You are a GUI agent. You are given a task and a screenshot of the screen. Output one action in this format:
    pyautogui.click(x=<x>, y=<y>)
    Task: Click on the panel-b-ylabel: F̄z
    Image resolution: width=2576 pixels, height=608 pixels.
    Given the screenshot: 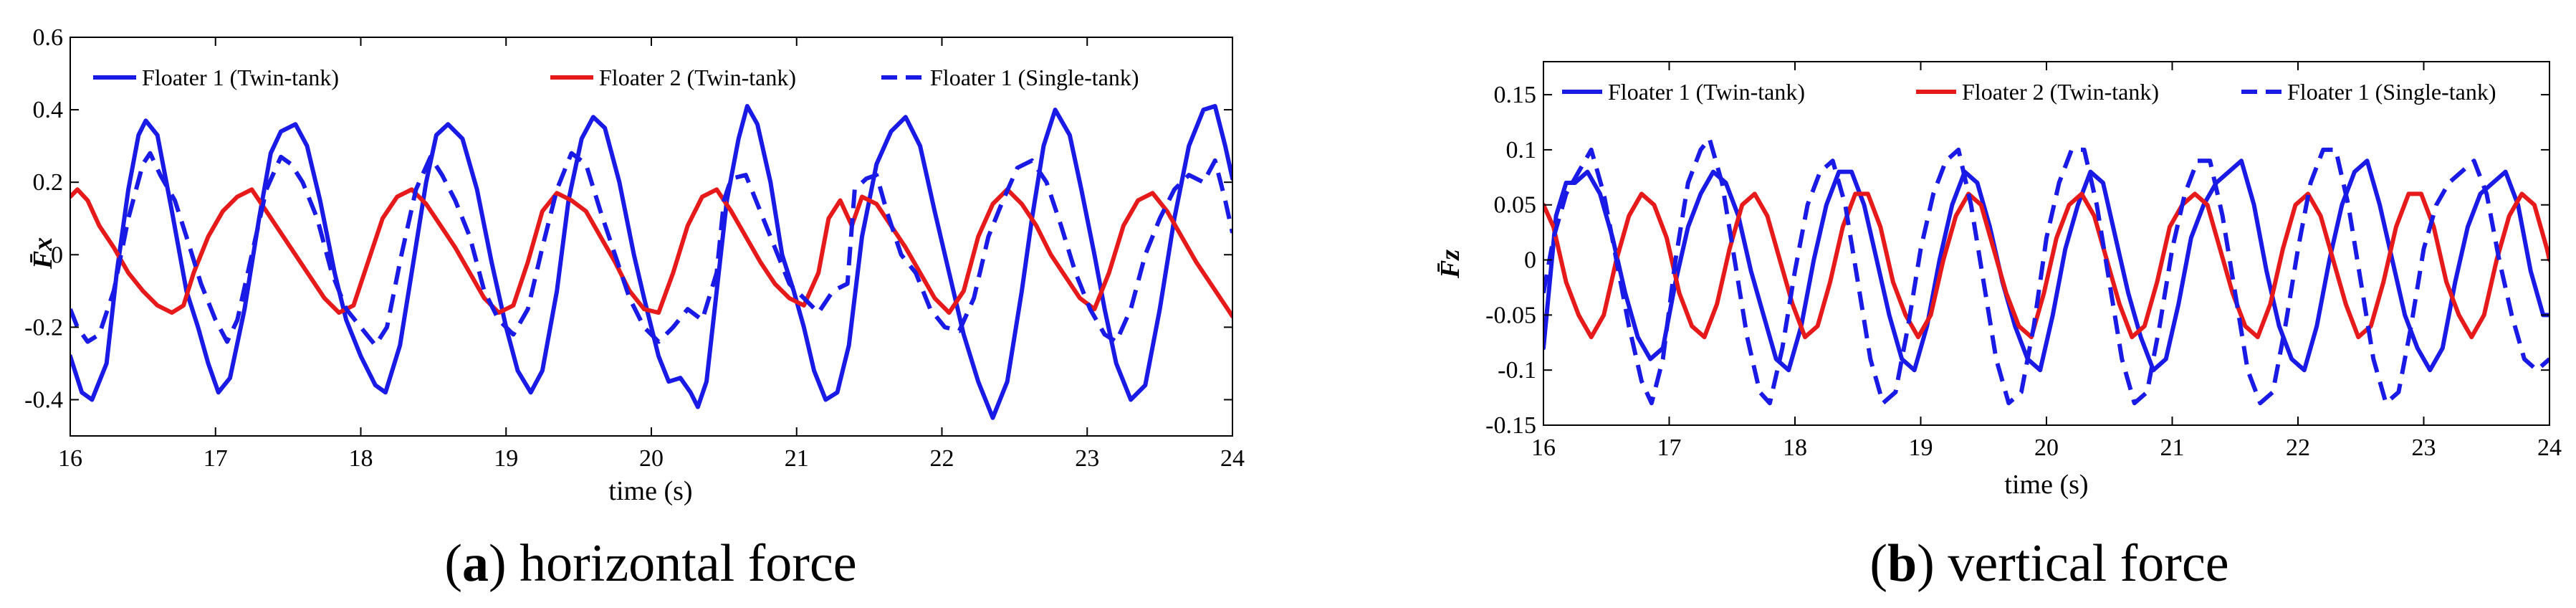 What is the action you would take?
    pyautogui.click(x=1450, y=264)
    